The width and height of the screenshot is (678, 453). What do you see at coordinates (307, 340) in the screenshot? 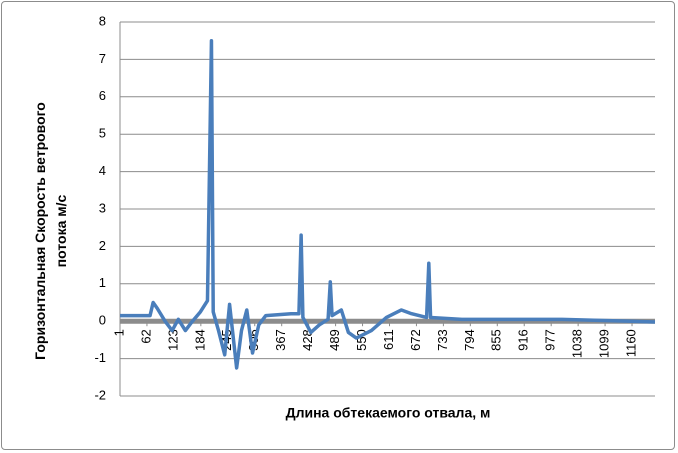
I see `x-tick-label: 428` at bounding box center [307, 340].